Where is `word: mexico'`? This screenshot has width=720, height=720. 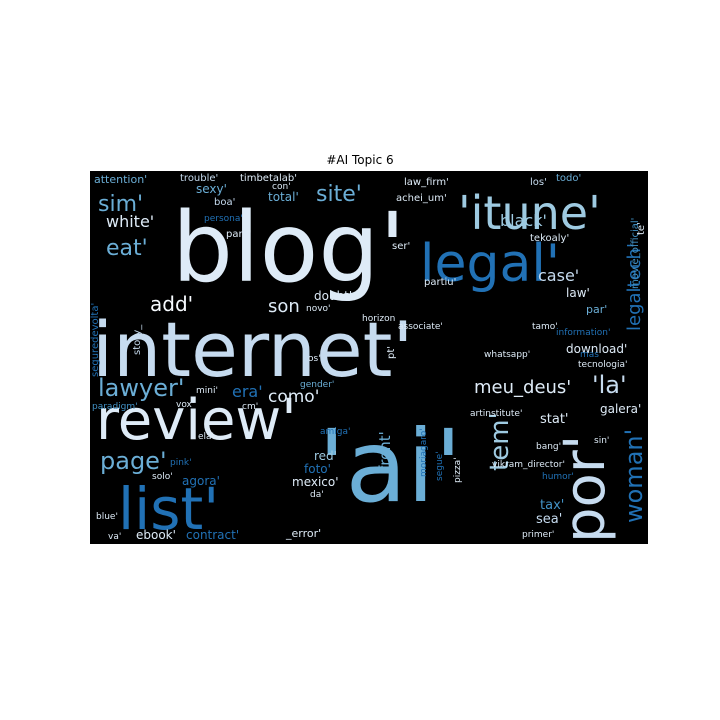 word: mexico' is located at coordinates (315, 482).